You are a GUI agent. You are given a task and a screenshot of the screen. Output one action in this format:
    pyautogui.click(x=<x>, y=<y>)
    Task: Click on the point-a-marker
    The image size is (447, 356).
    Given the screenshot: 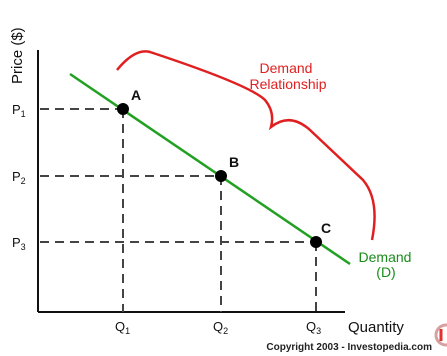 What is the action you would take?
    pyautogui.click(x=123, y=109)
    